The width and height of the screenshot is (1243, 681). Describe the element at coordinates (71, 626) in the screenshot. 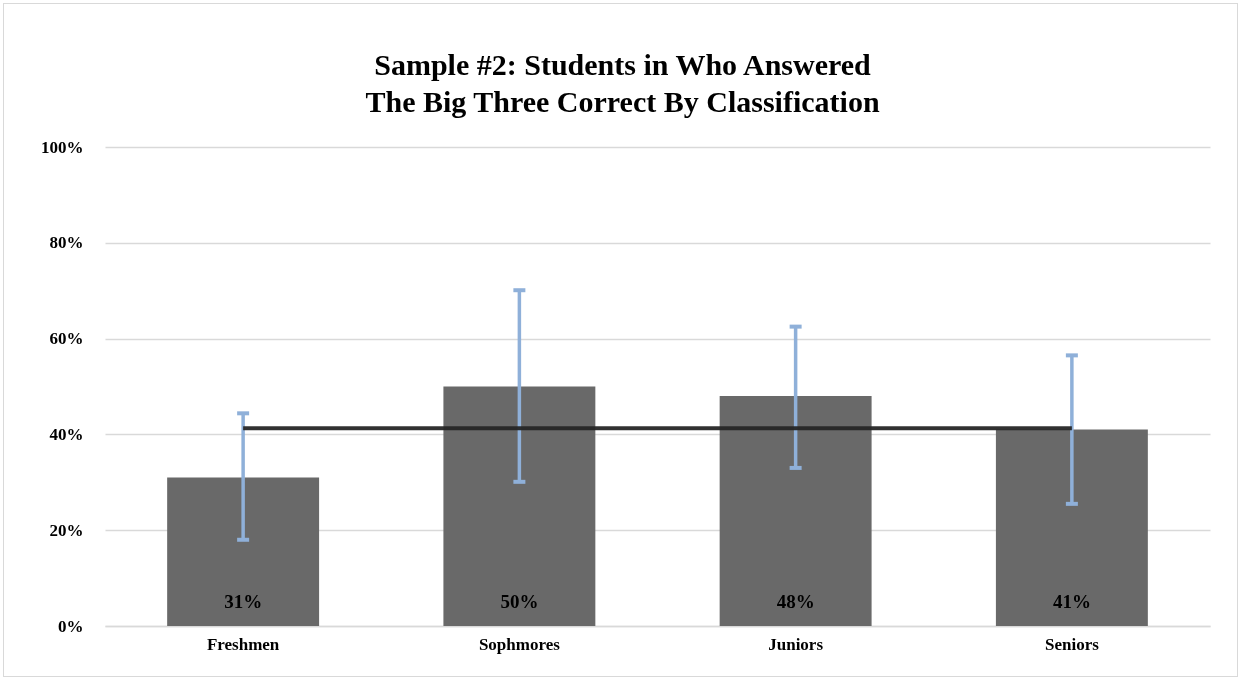

I see `y-tick-label: 0%` at that location.